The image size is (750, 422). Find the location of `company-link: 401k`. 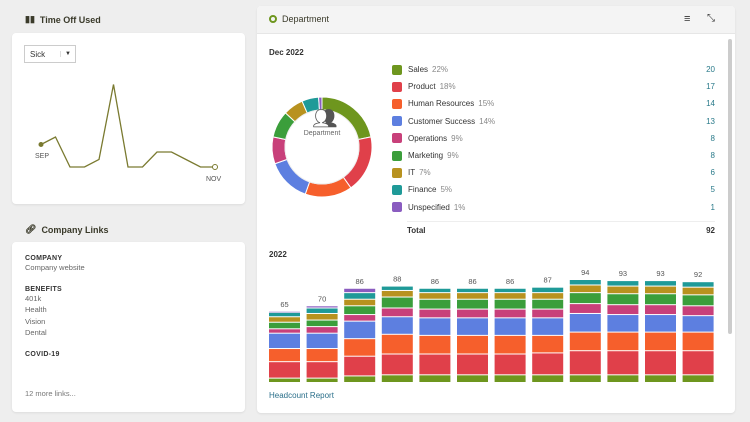

company-link: 401k is located at coordinates (33, 298).